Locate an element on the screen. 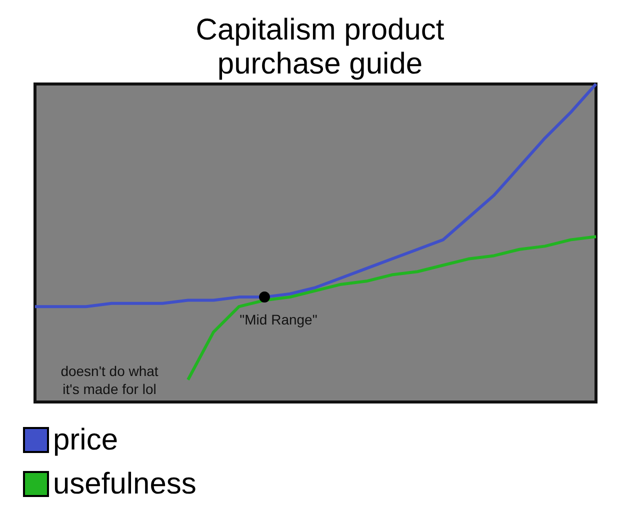 The image size is (640, 526). legend-label: price is located at coordinates (85, 440).